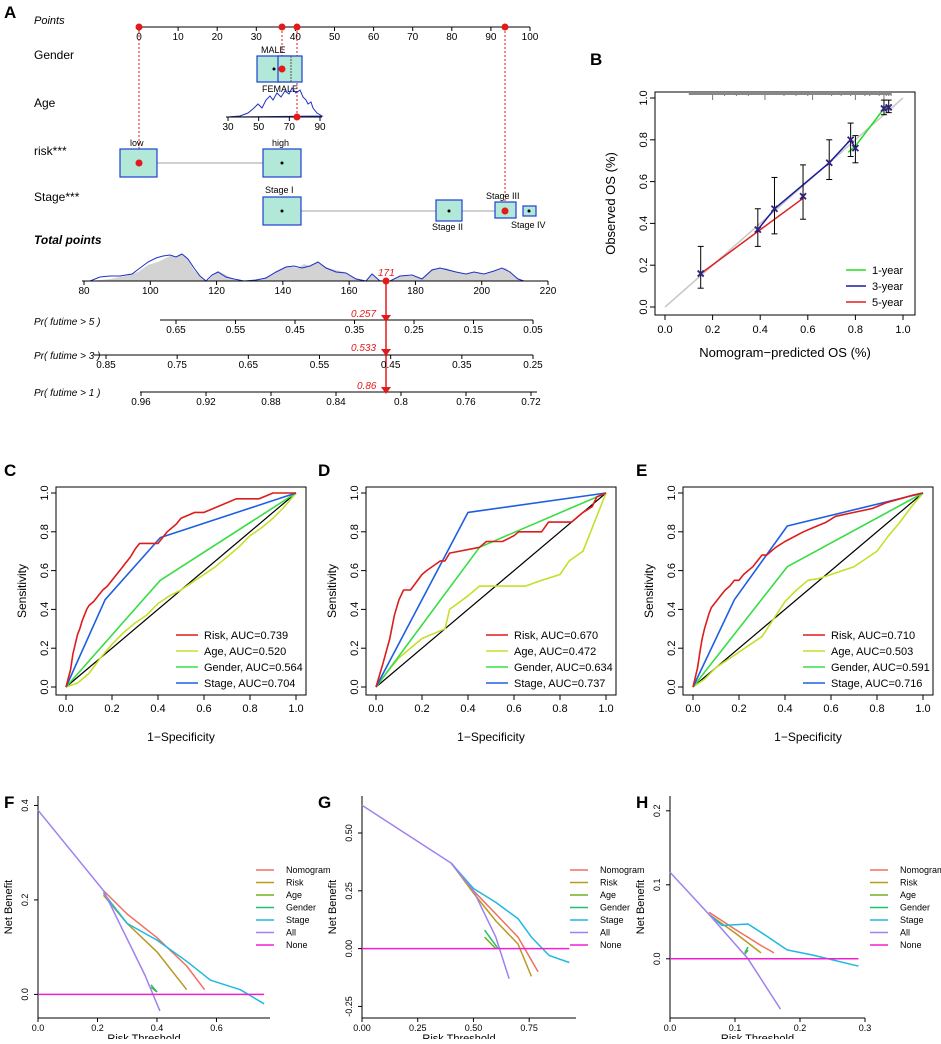  I want to click on legend-label: Stage, AUC=0.704, so click(249, 684).